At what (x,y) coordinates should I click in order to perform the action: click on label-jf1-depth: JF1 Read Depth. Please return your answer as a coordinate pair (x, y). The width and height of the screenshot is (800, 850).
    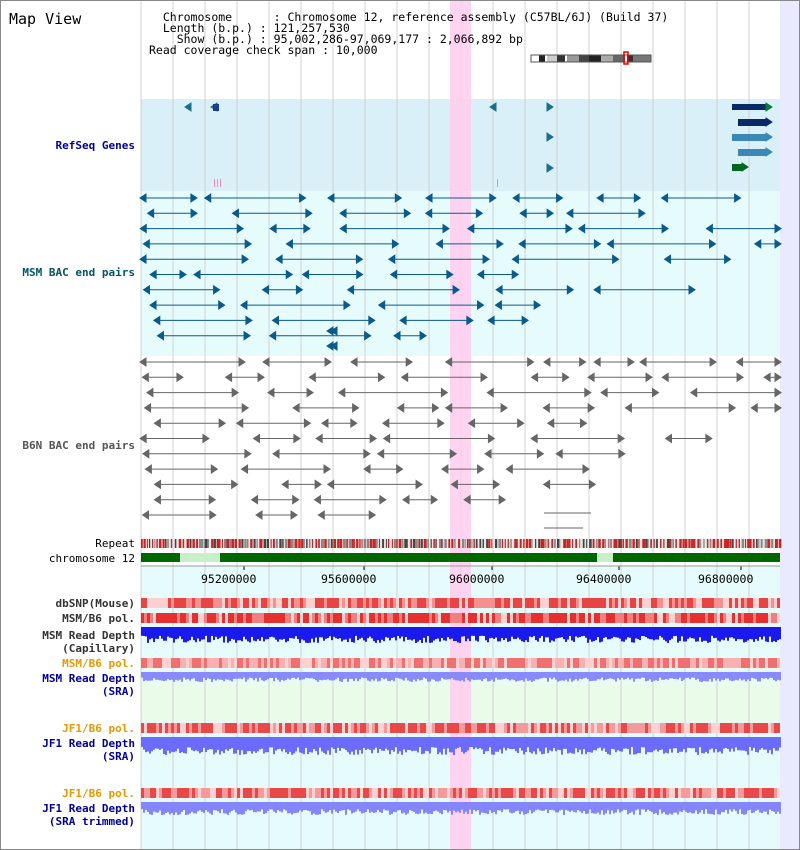
    Looking at the image, I should click on (88, 743).